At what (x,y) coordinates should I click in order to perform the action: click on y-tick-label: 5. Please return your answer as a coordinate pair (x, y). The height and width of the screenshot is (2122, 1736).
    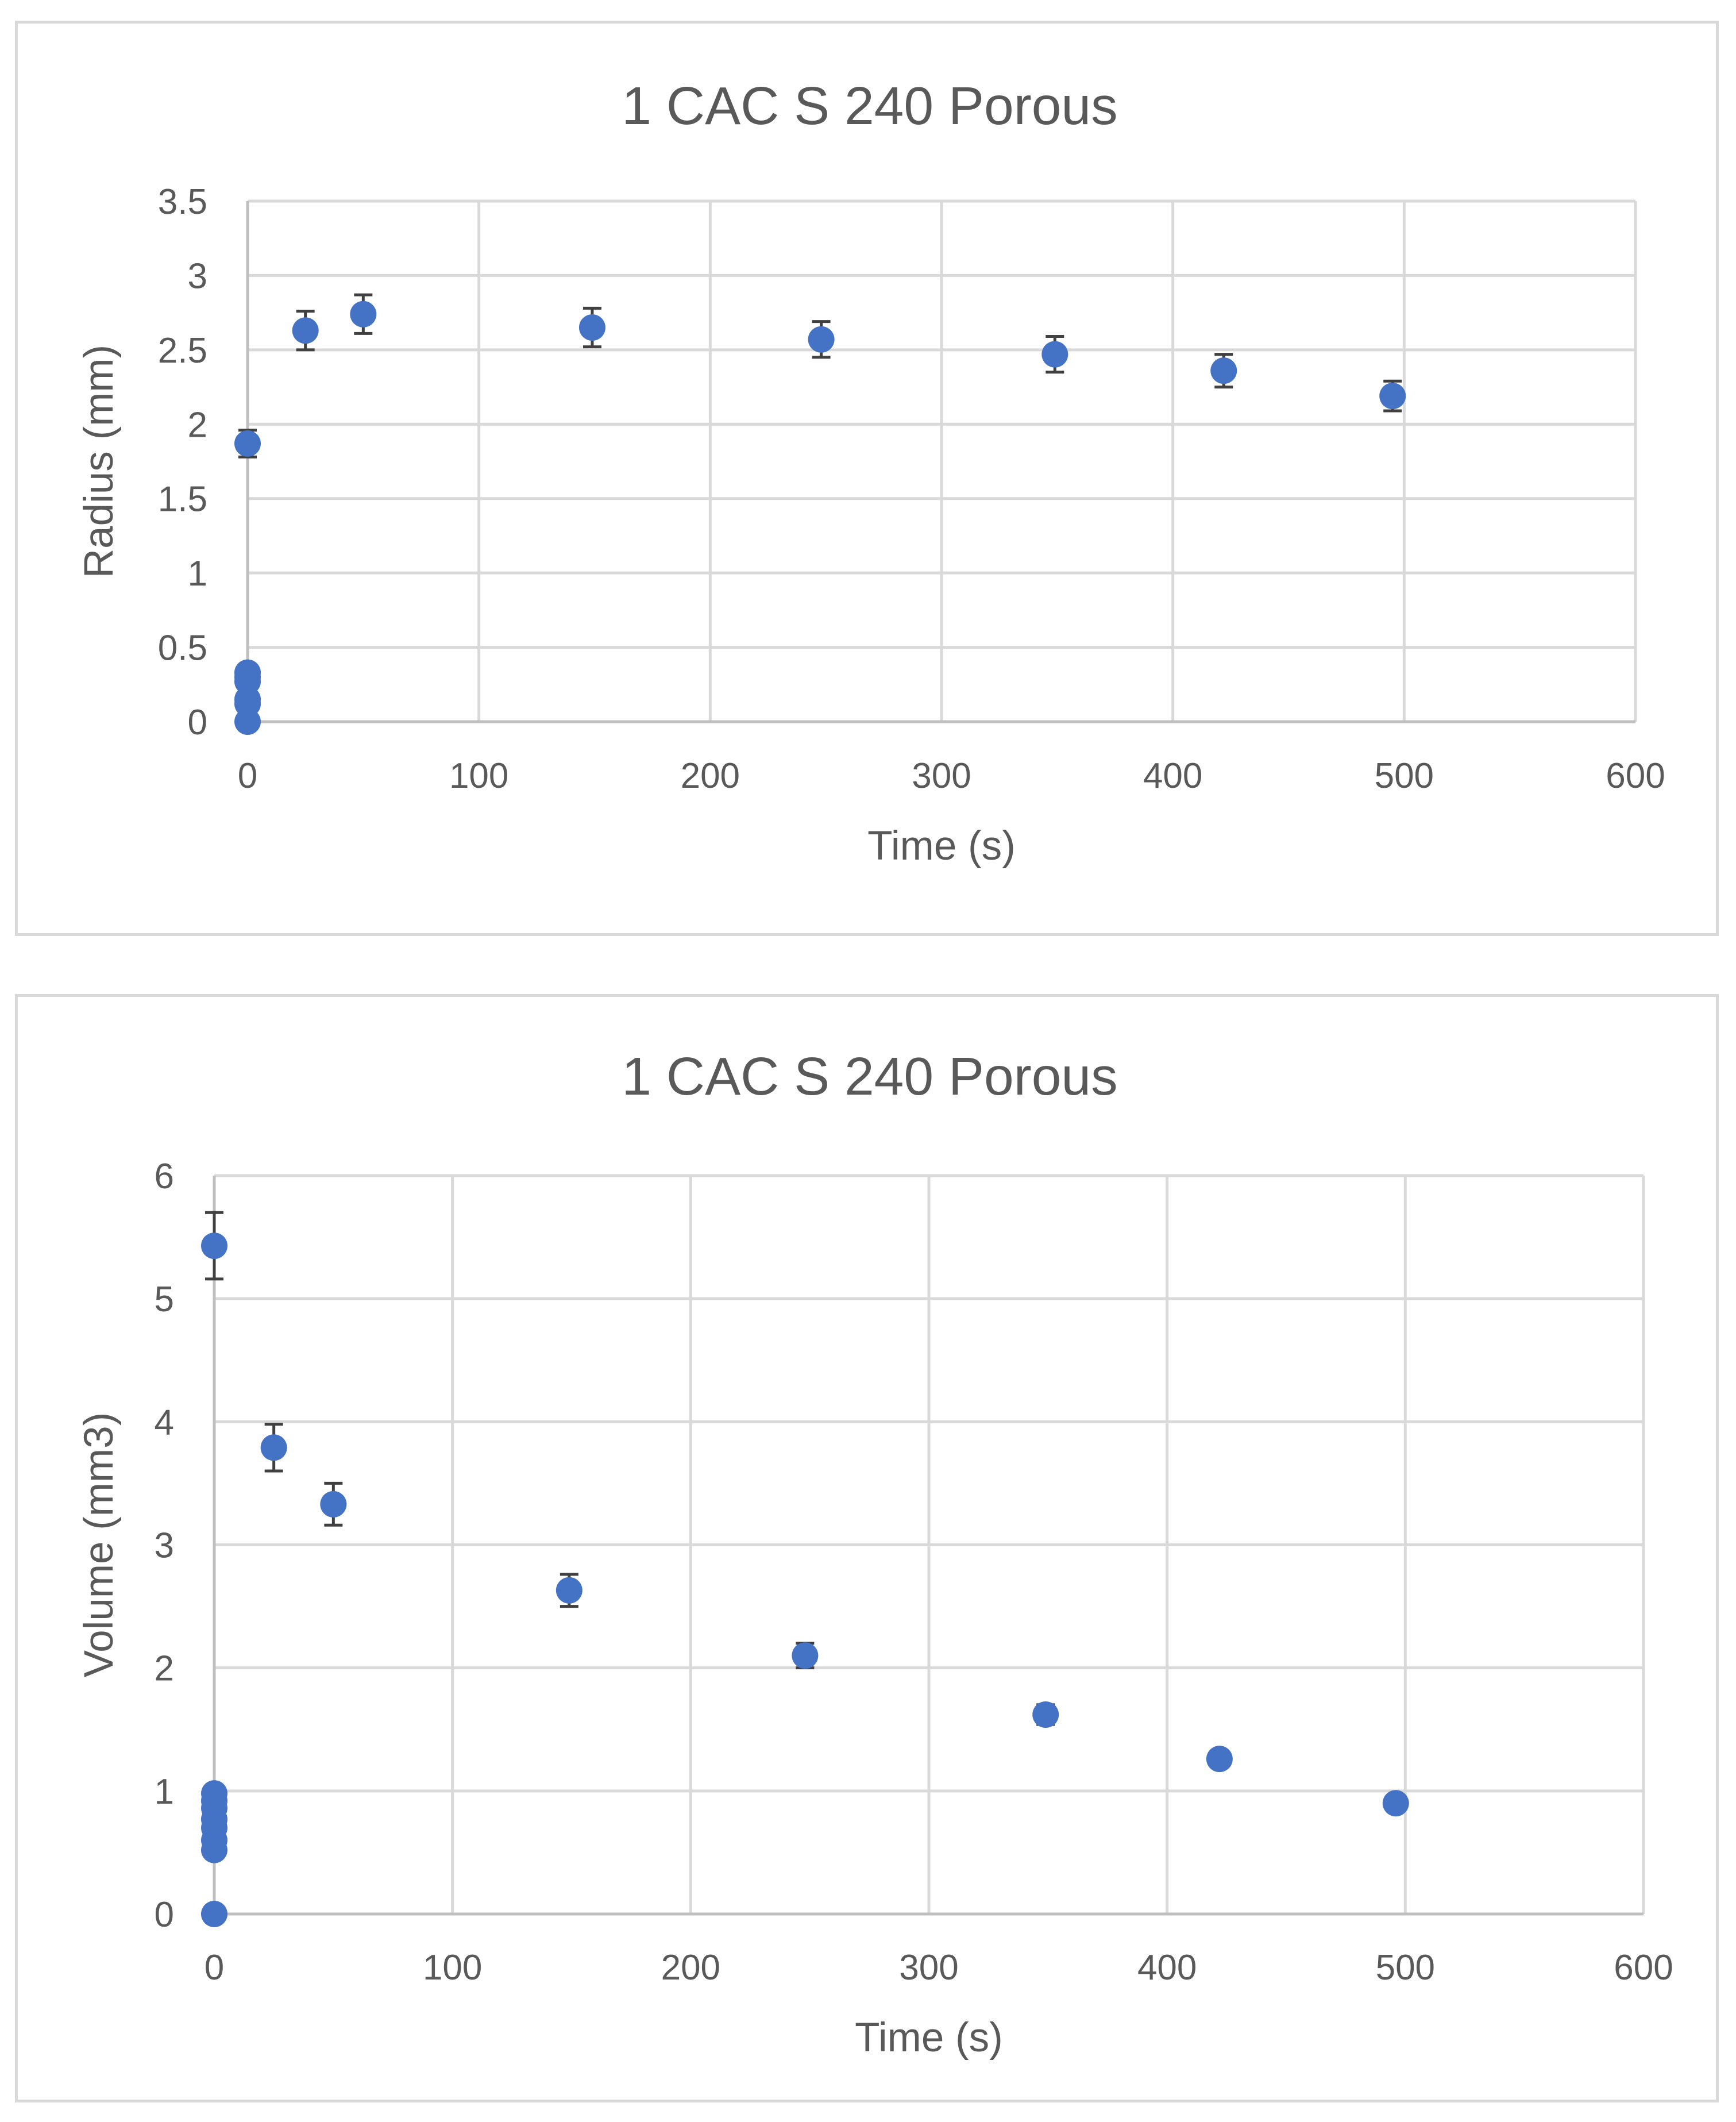
    Looking at the image, I should click on (164, 1299).